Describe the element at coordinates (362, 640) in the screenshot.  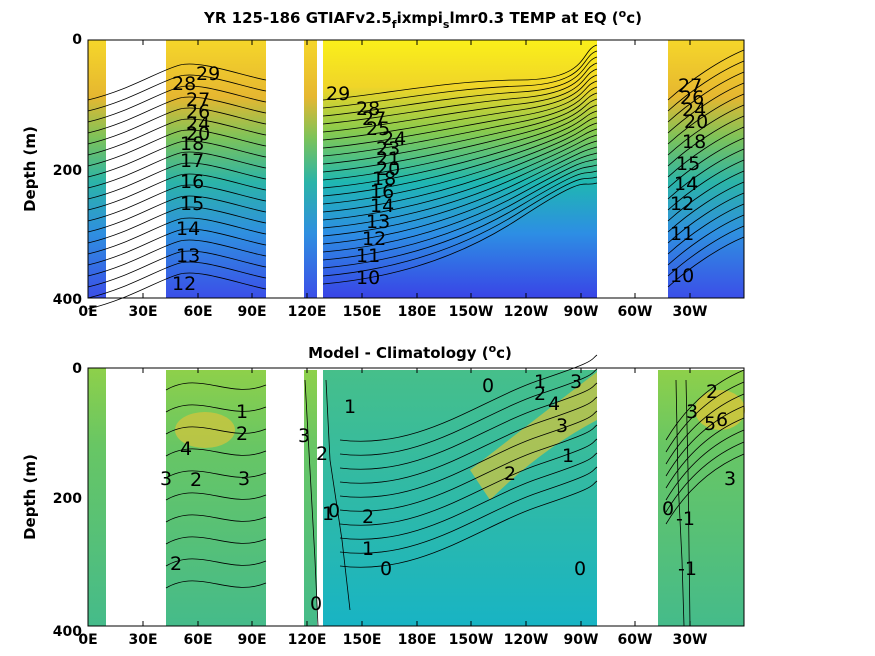
I see `x-tick-label: 150E` at that location.